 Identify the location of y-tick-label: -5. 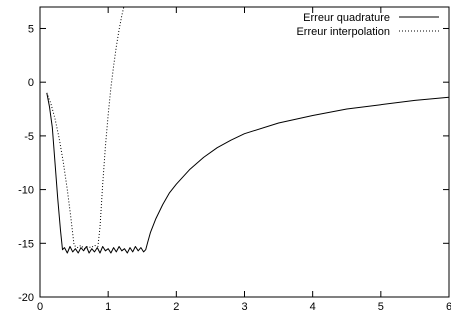
(29, 137).